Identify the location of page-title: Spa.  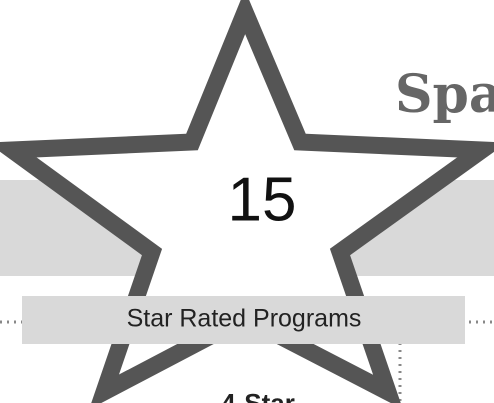
(444, 94).